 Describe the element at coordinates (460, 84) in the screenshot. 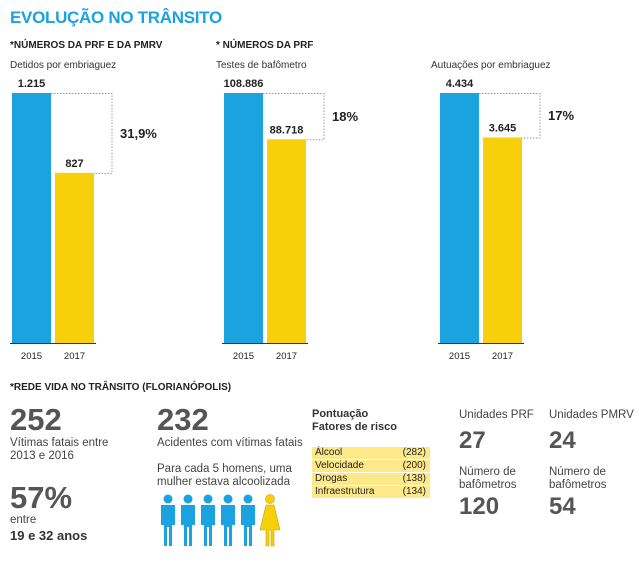

I see `bar-value-label: 4.434` at that location.